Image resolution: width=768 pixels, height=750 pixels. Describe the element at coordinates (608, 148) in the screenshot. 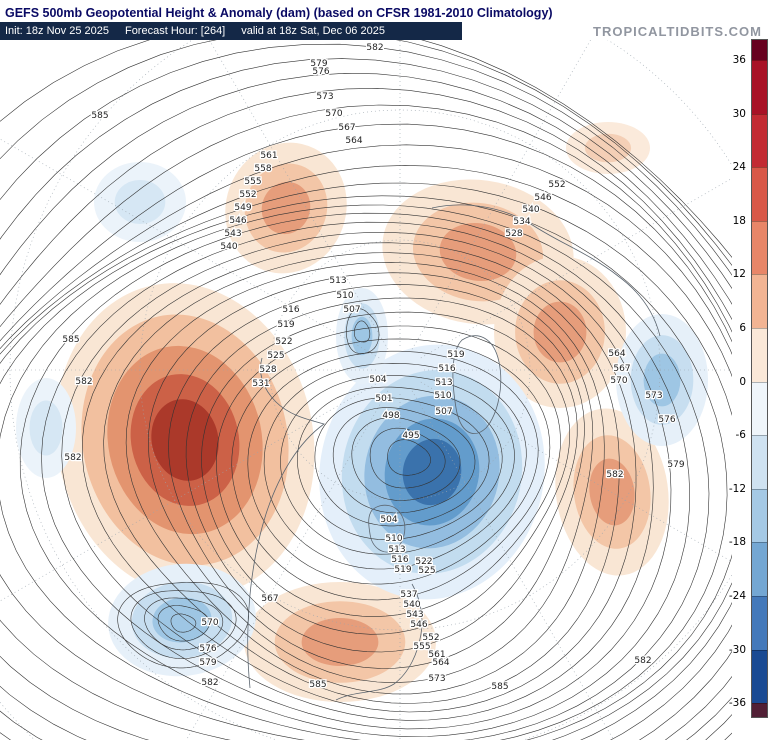

I see `anomaly-blob-top-right-ridge` at that location.